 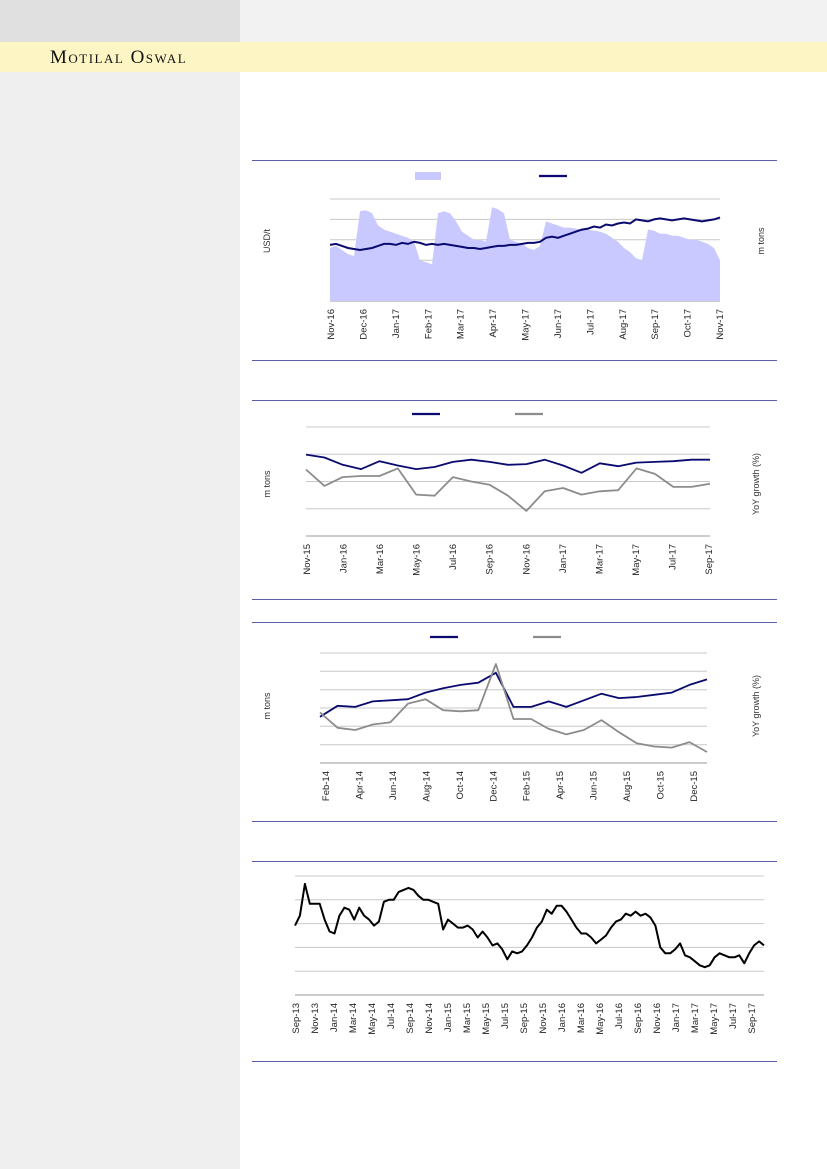 What do you see at coordinates (514, 400) in the screenshot?
I see `chart2-top-rule` at bounding box center [514, 400].